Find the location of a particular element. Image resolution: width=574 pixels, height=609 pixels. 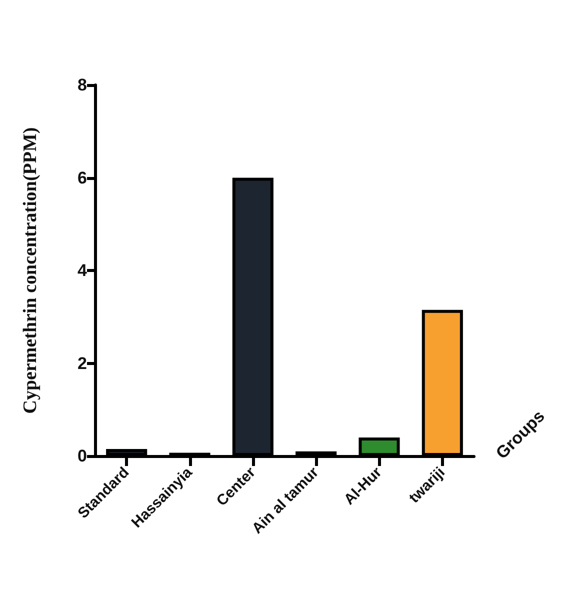

y-tick-label: 6 is located at coordinates (82, 178).